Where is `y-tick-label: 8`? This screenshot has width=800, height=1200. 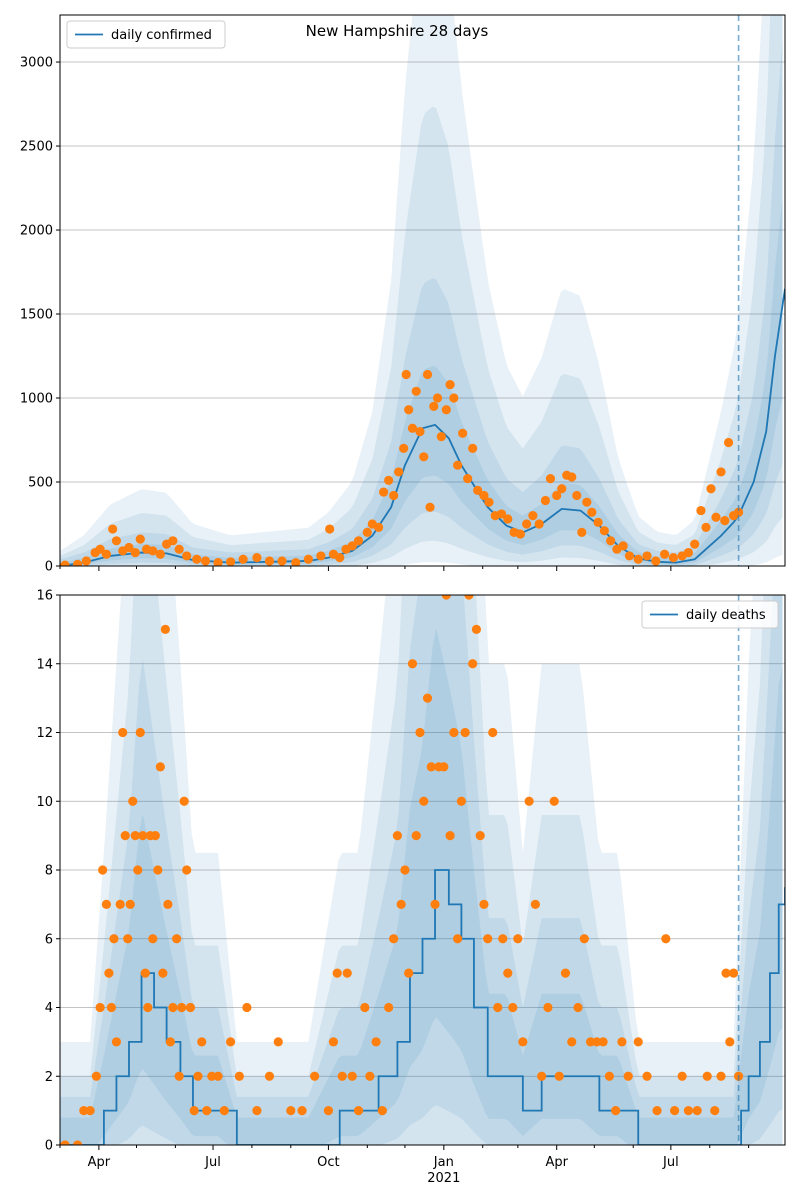 y-tick-label: 8 is located at coordinates (49, 871).